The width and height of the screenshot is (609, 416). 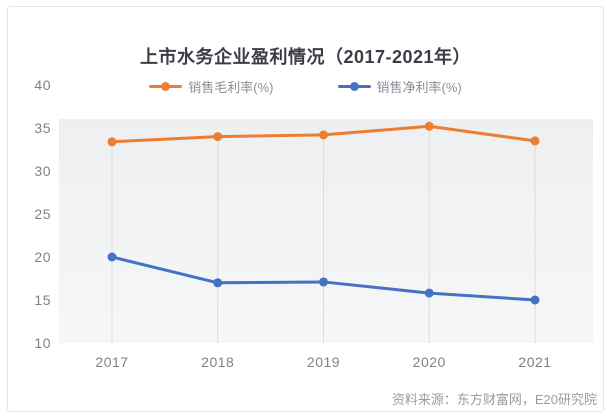 What do you see at coordinates (323, 362) in the screenshot?
I see `x-tick-label: 2019` at bounding box center [323, 362].